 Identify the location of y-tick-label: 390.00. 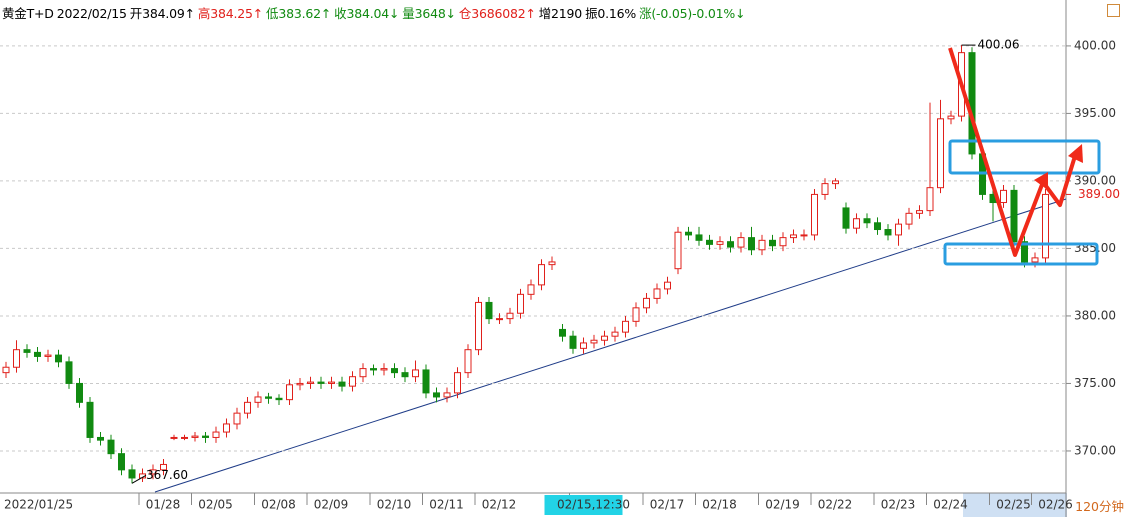
(1095, 180).